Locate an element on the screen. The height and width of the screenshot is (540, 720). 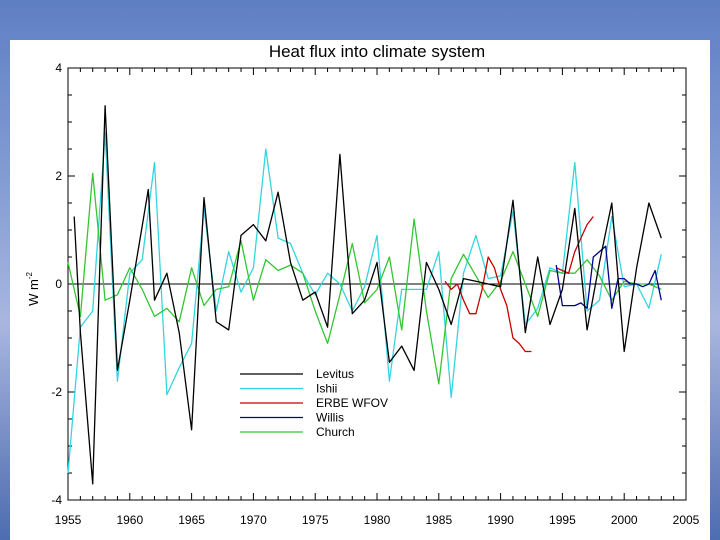
y-axis-label-superscript: -2 is located at coordinates (29, 276).